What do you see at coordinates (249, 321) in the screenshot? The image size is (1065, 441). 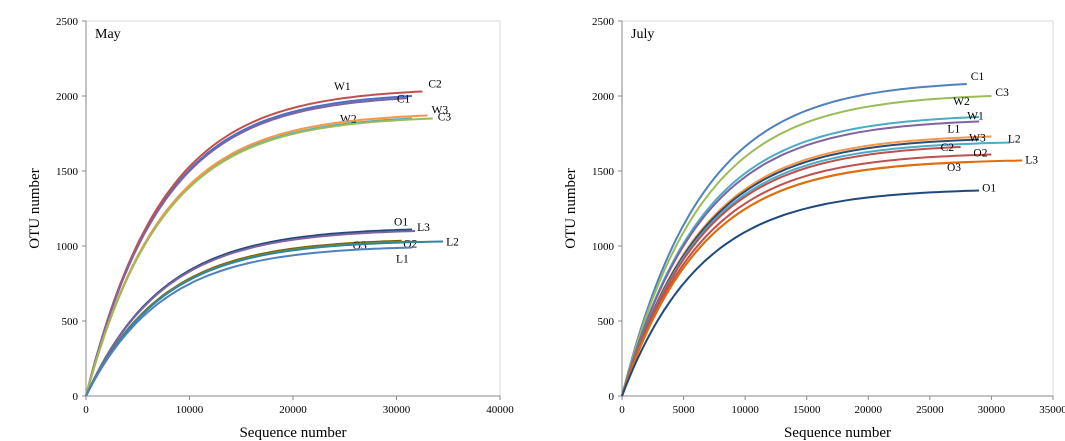 I see `series-line-l1` at bounding box center [249, 321].